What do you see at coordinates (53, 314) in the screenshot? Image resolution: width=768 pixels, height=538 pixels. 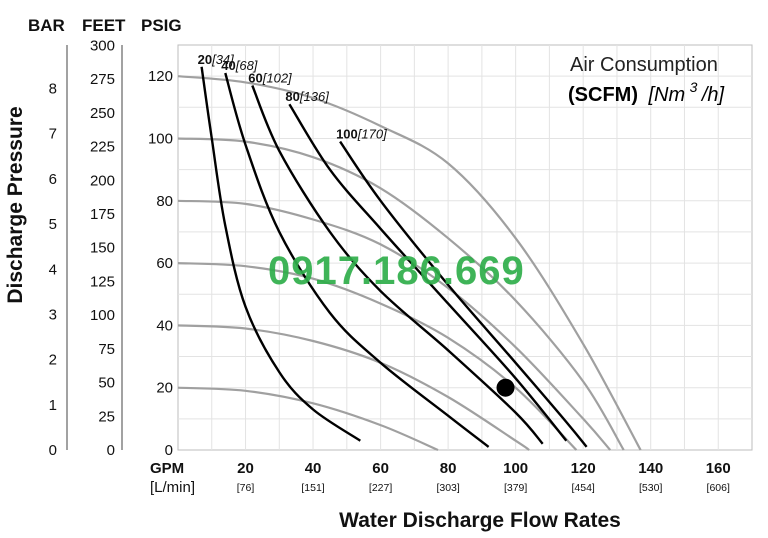 I see `bar-tick-label: 3` at bounding box center [53, 314].